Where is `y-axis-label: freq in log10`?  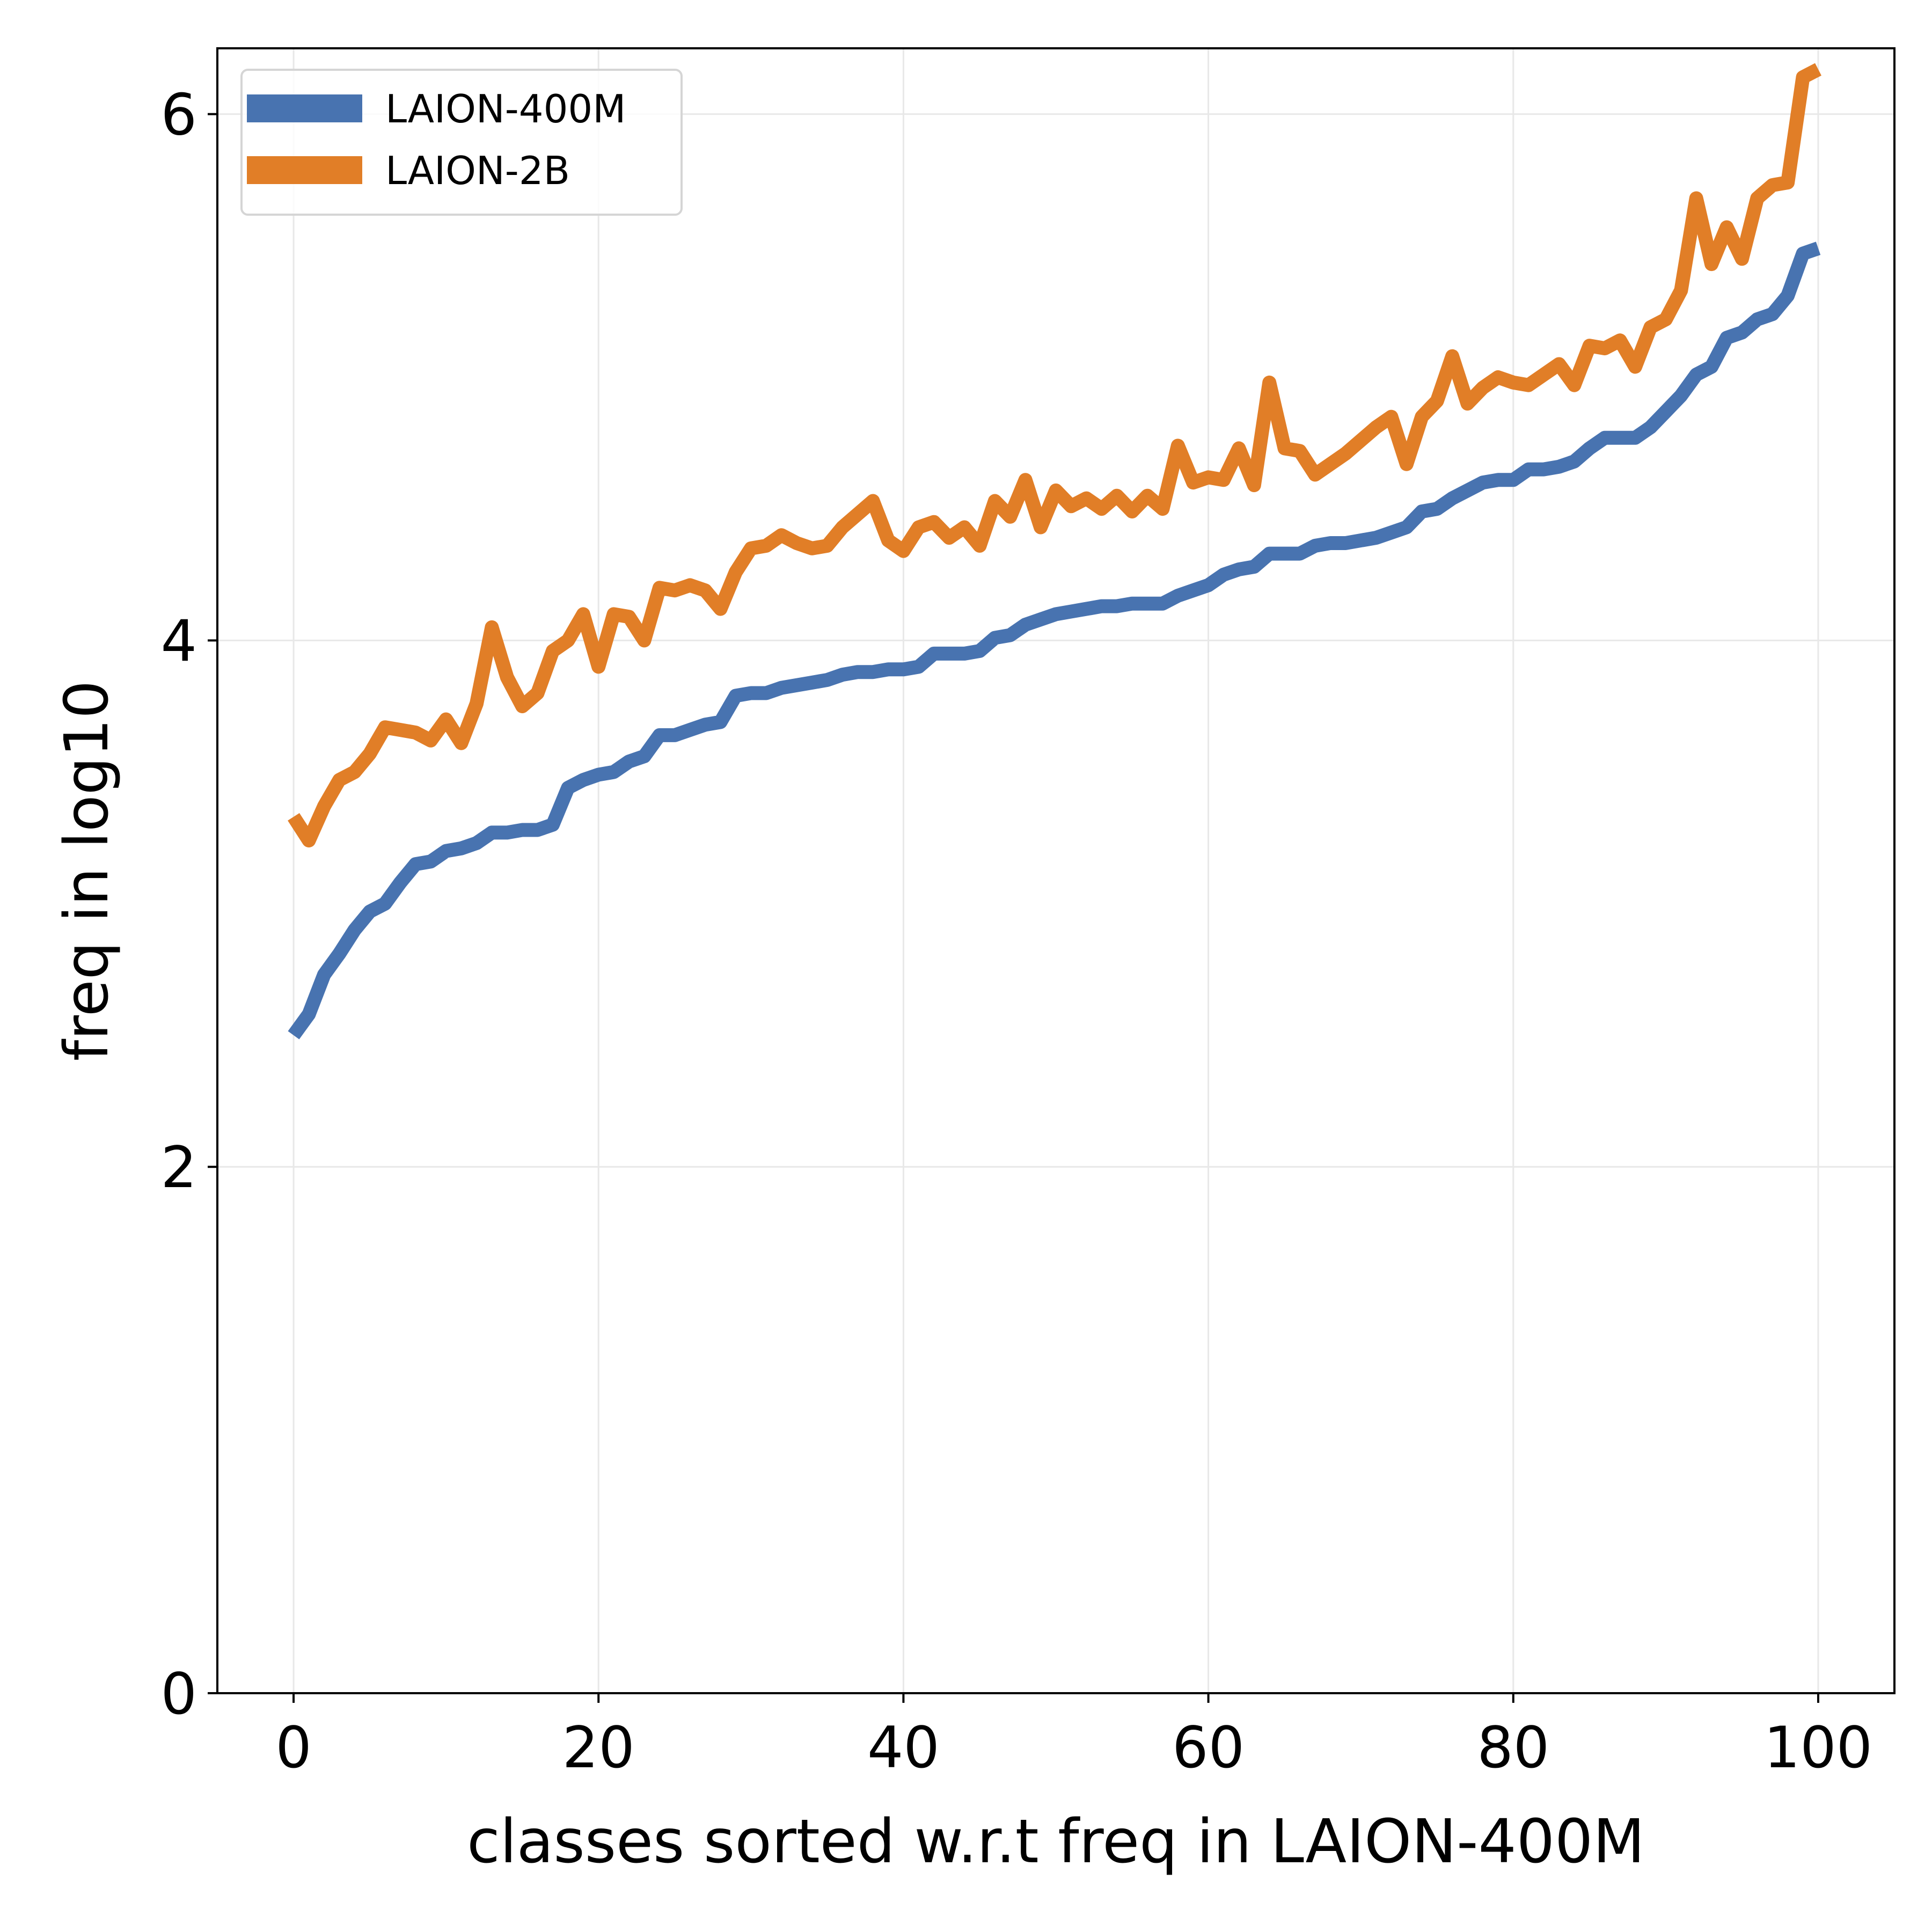
y-axis-label: freq in log10 is located at coordinates (87, 871).